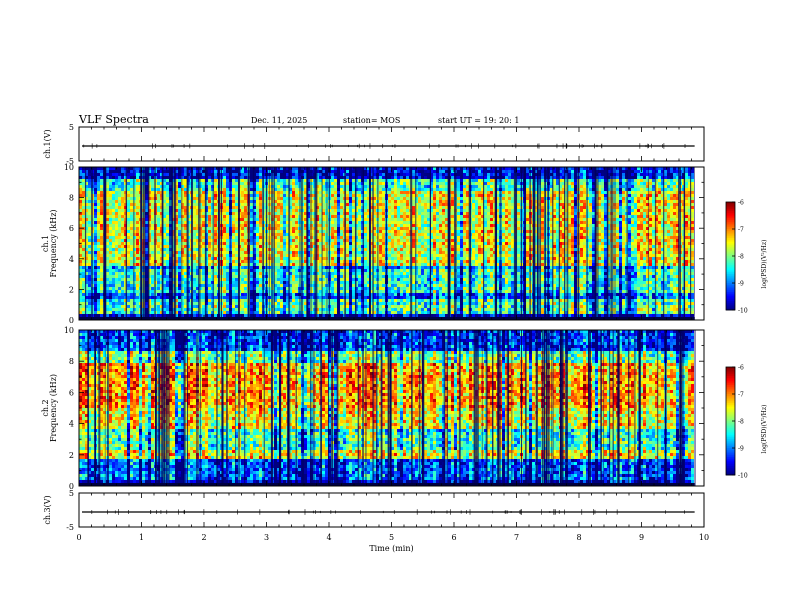 The height and width of the screenshot is (612, 792). Describe the element at coordinates (47, 509) in the screenshot. I see `waveform-label: ch.3(V)` at that location.